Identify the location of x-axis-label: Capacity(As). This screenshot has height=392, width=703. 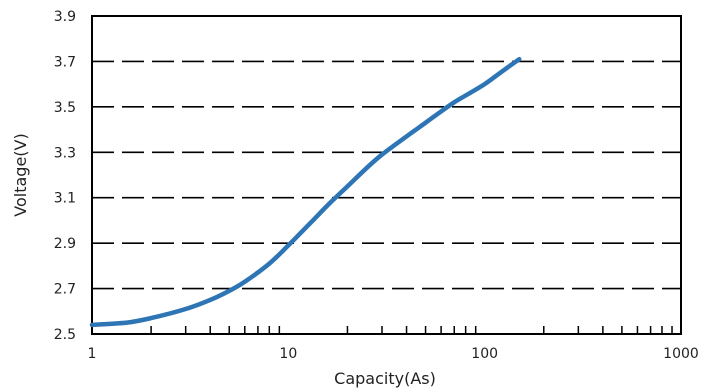
(385, 378).